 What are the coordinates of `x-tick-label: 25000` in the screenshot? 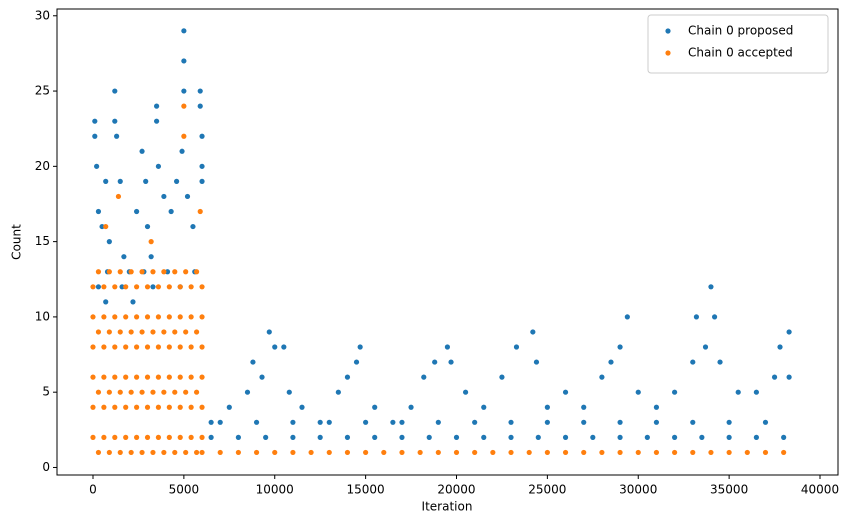 It's located at (547, 490).